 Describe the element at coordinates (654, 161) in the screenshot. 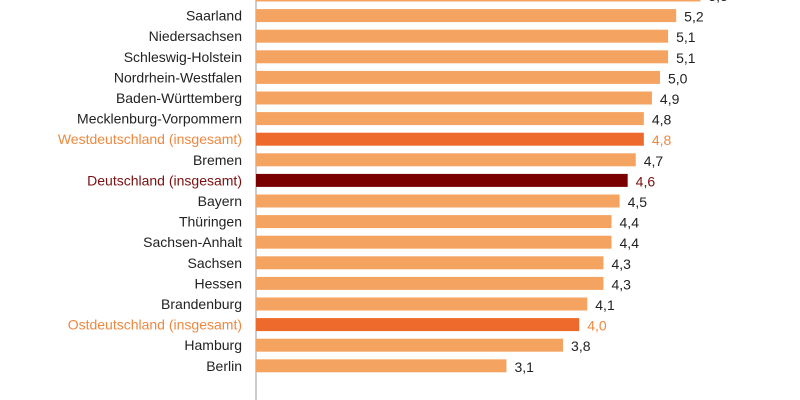

I see `value-label-bremen: 4,7` at that location.